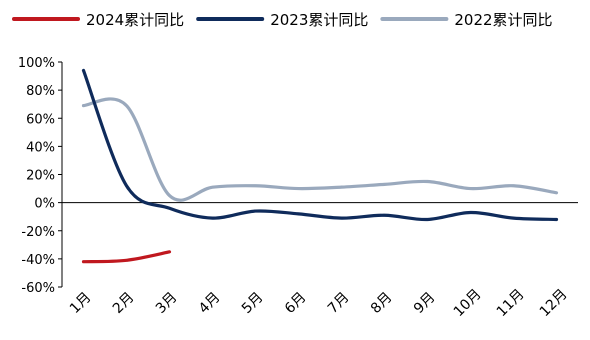 The image size is (590, 340). Describe the element at coordinates (38, 288) in the screenshot. I see `y-tick-label: -60%` at that location.